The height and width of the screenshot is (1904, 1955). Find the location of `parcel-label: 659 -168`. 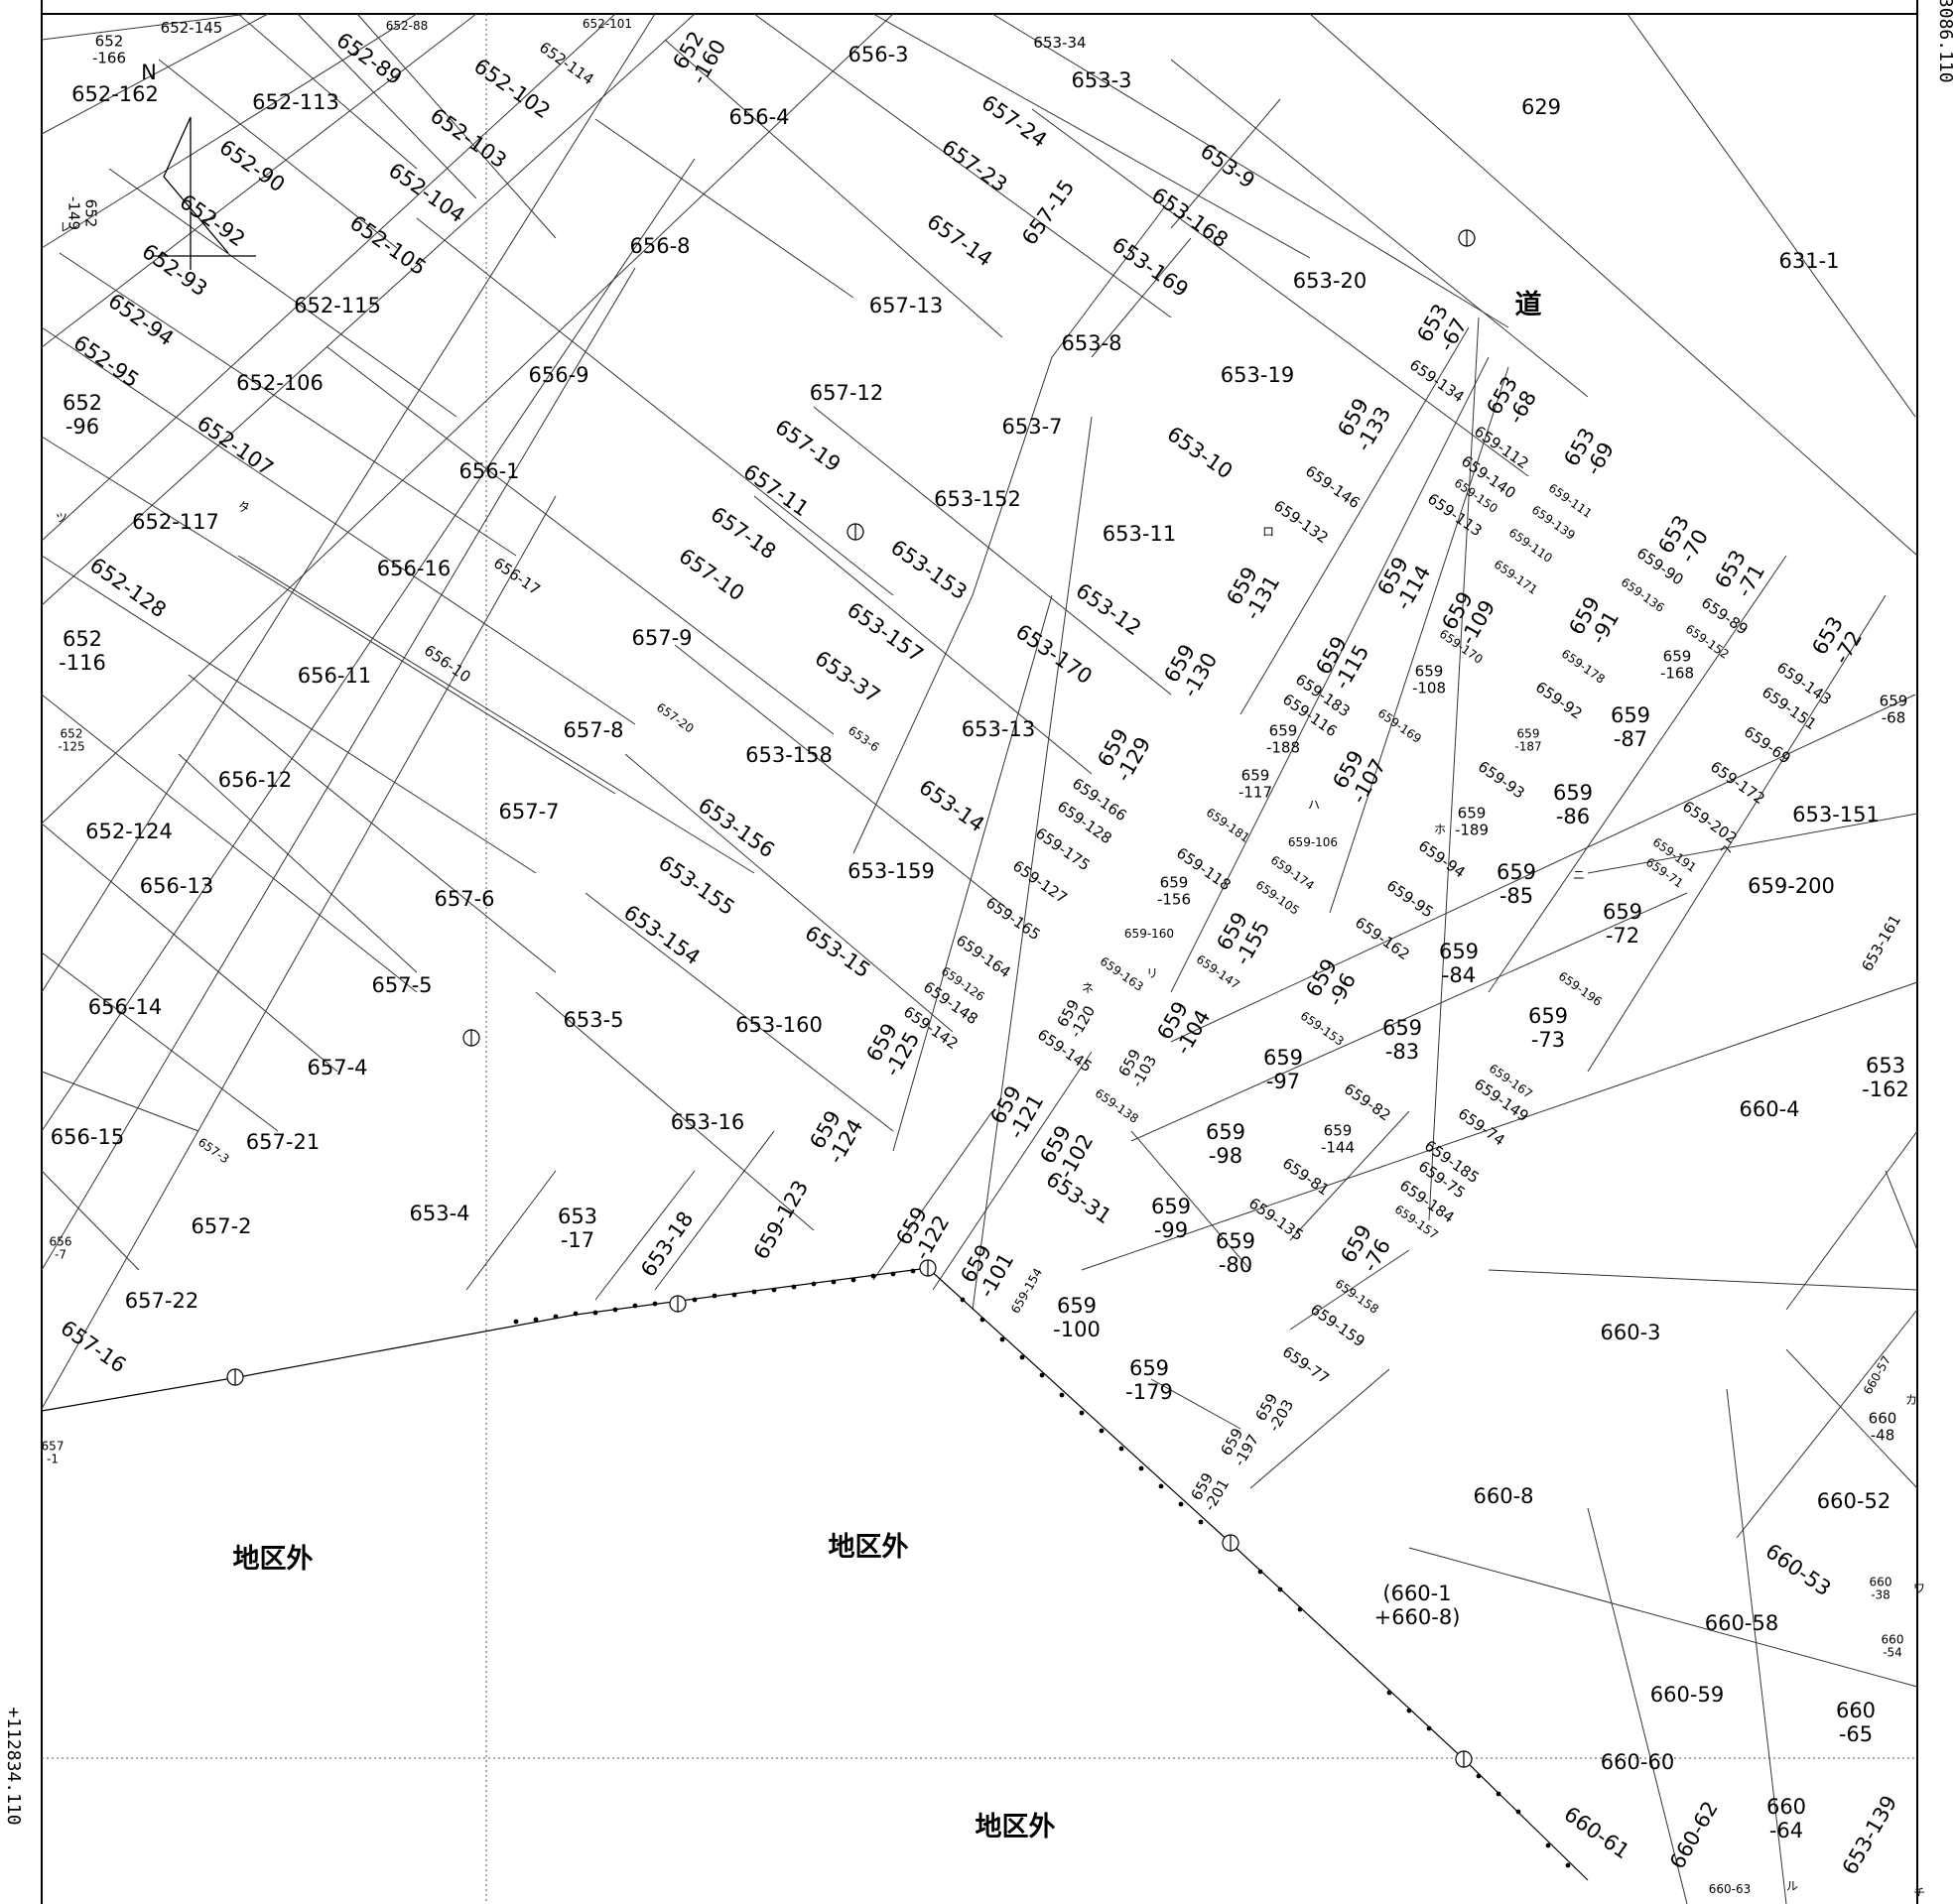

parcel-label: 659 -168 is located at coordinates (1677, 665).